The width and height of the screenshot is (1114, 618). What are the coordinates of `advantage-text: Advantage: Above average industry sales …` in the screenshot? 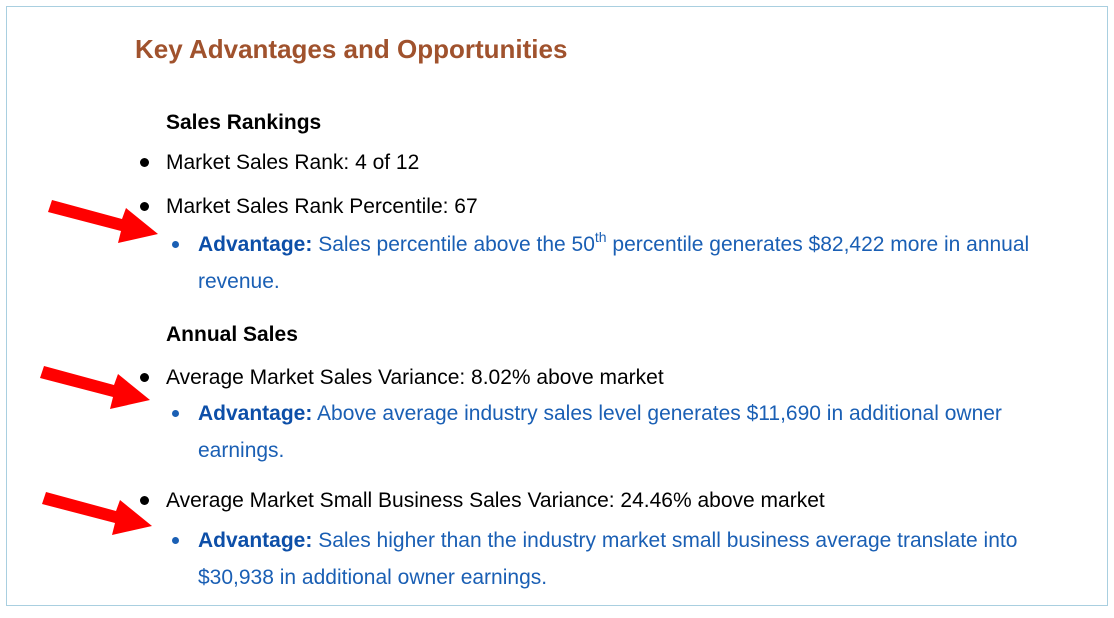 It's located at (633, 432).